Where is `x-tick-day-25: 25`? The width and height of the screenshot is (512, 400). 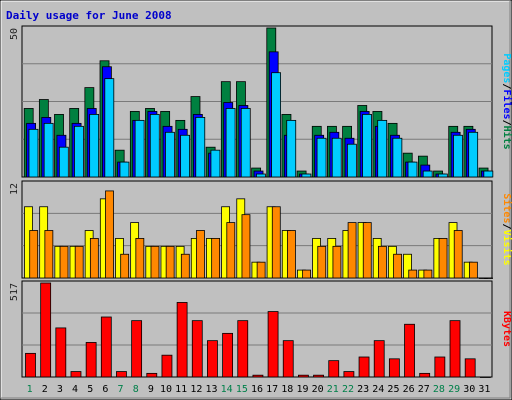
x-tick-day-25: 25 is located at coordinates (393, 389).